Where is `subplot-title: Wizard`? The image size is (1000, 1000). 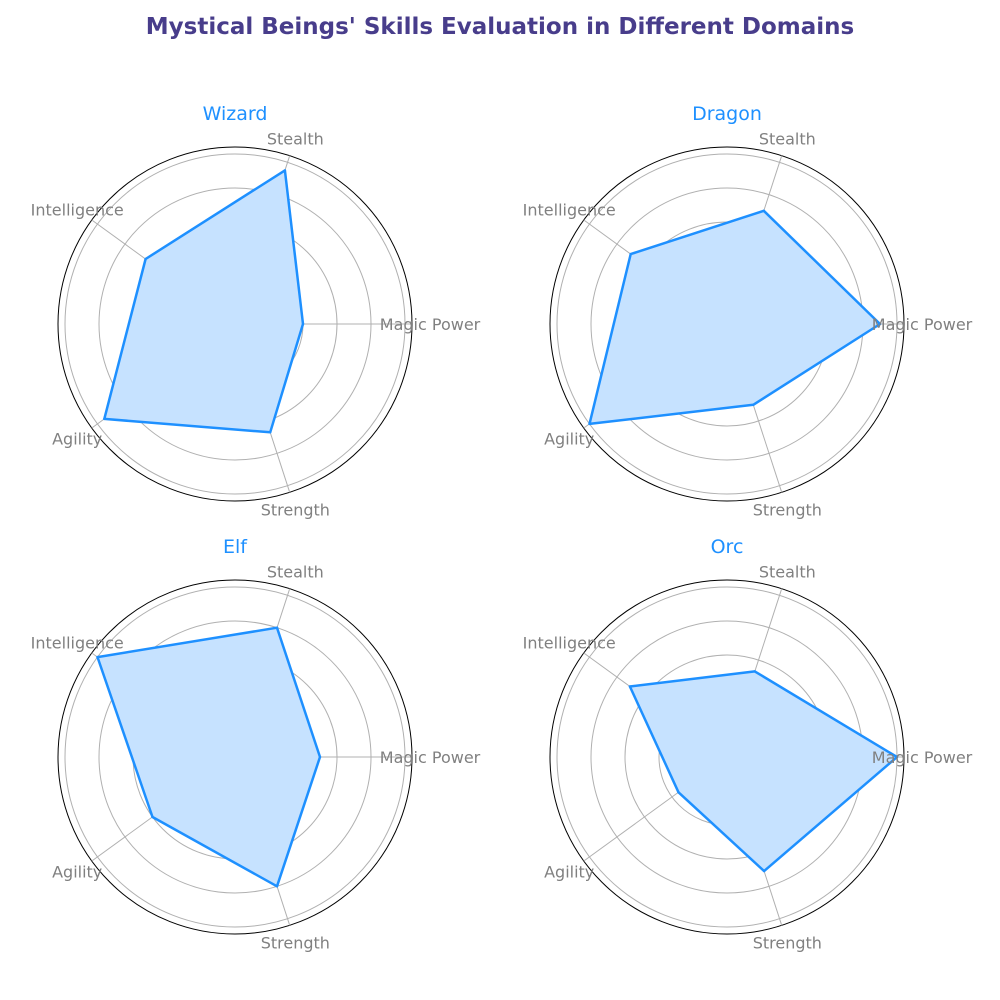
subplot-title: Wizard is located at coordinates (235, 114).